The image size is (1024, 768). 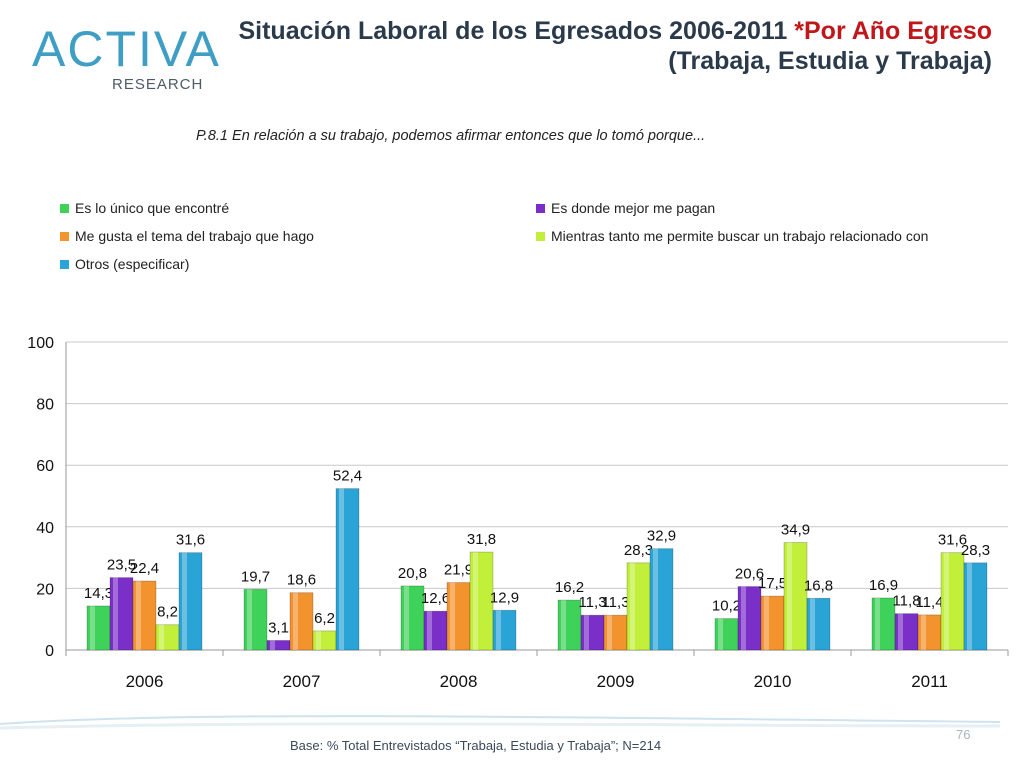 What do you see at coordinates (347, 476) in the screenshot?
I see `data-label: 52,4` at bounding box center [347, 476].